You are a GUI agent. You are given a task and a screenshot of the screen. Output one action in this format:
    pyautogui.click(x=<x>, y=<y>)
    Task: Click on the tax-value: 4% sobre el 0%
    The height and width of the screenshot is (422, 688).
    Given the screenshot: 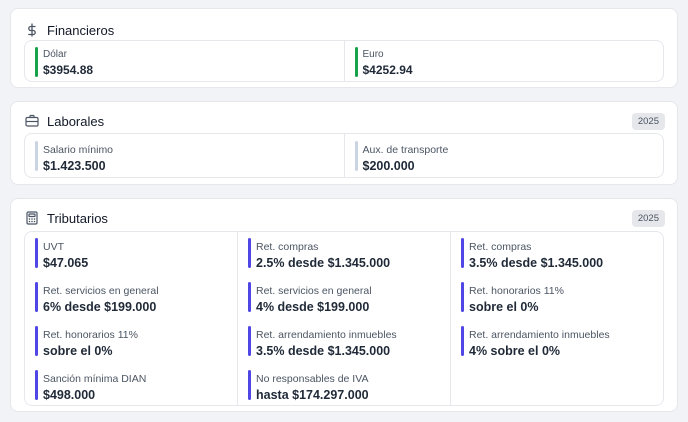 What is the action you would take?
    pyautogui.click(x=515, y=351)
    